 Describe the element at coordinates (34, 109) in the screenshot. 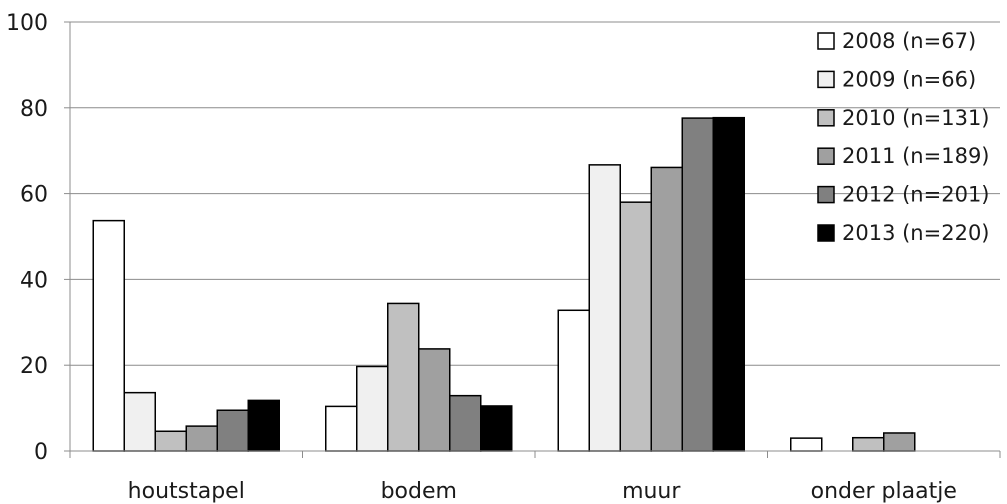

I see `y-tick-label: 80` at that location.